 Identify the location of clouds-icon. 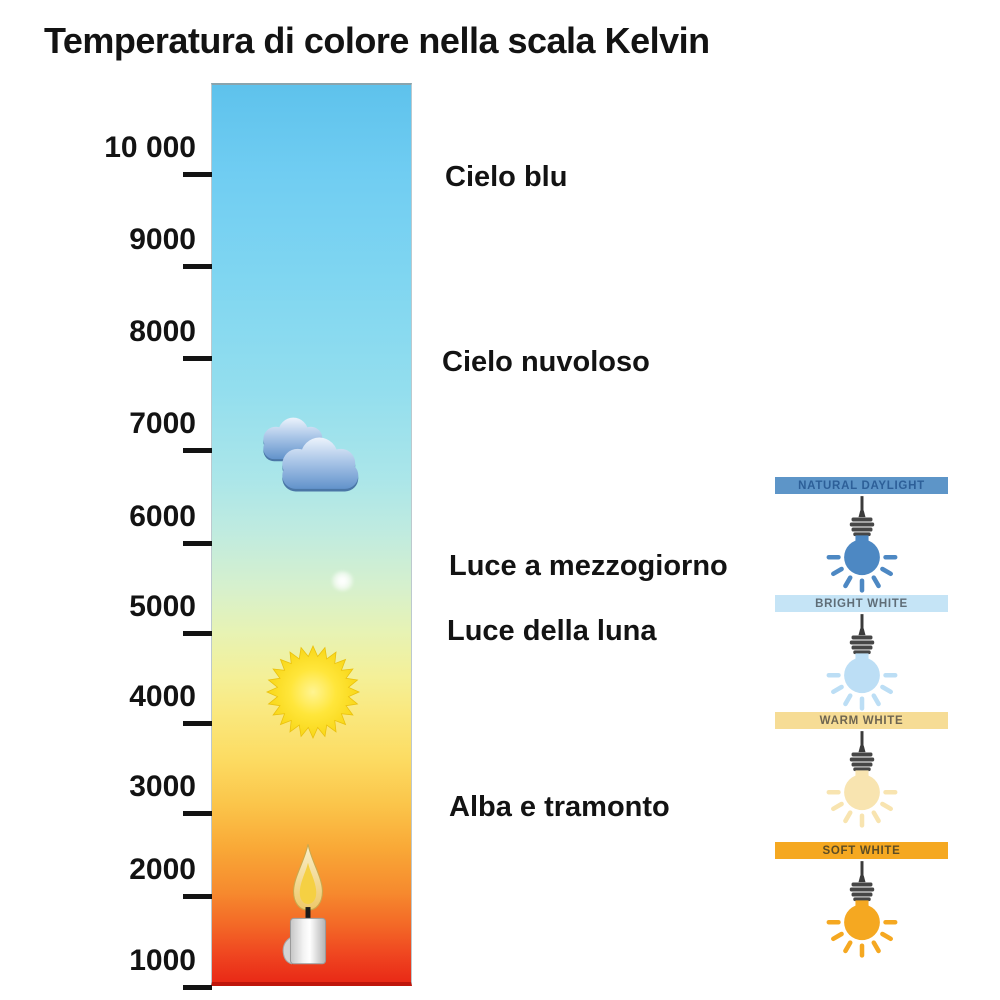
(311, 454).